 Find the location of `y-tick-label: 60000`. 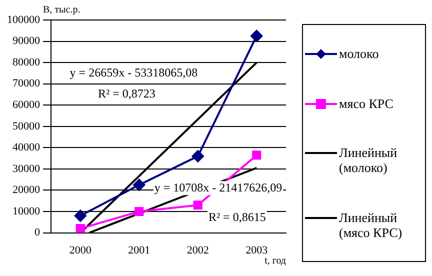

y-tick-label: 60000 is located at coordinates (26, 105).